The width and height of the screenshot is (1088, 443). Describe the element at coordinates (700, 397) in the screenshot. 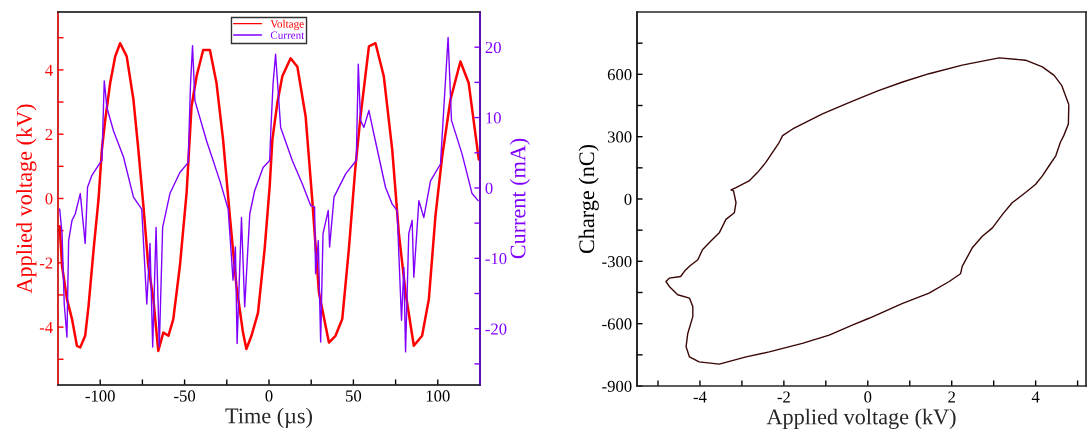

I see `x-tick-label: -4` at that location.